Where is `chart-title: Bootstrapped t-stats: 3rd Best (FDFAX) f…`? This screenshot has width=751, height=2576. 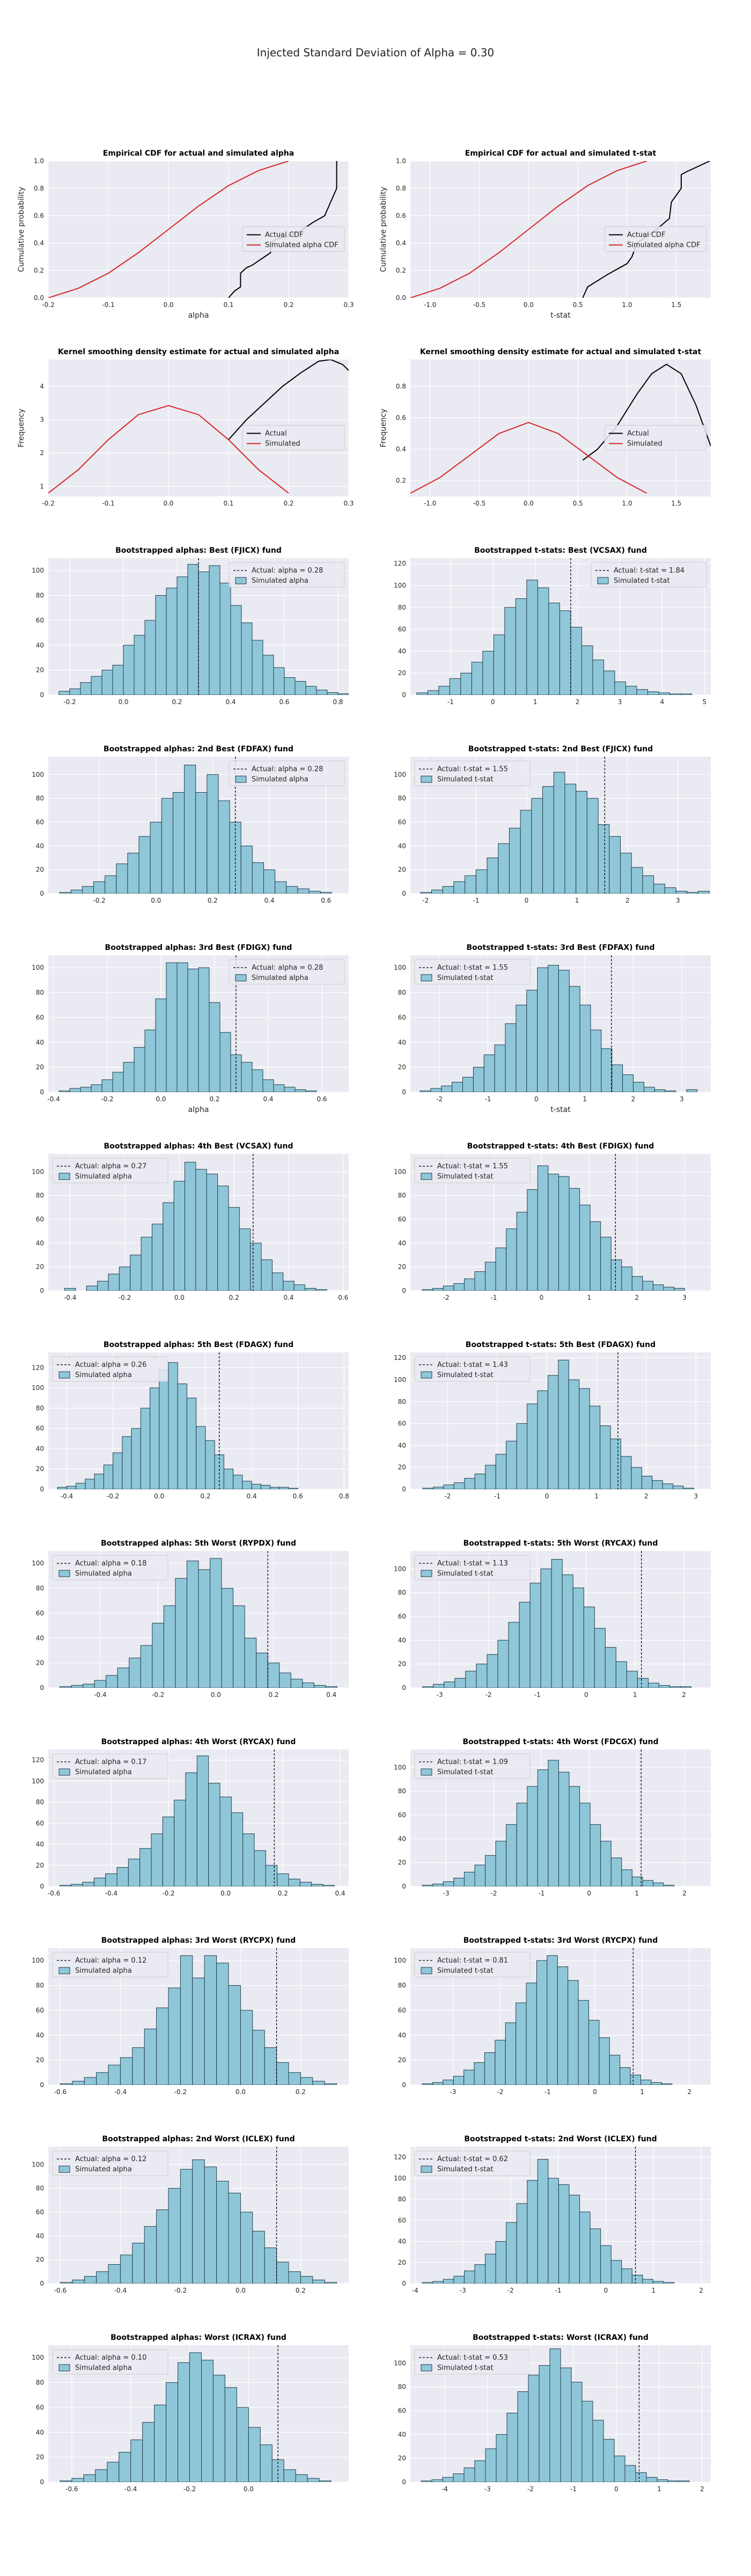
chart-title: Bootstrapped t-stats: 3rd Best (FDFAX) f… is located at coordinates (561, 947).